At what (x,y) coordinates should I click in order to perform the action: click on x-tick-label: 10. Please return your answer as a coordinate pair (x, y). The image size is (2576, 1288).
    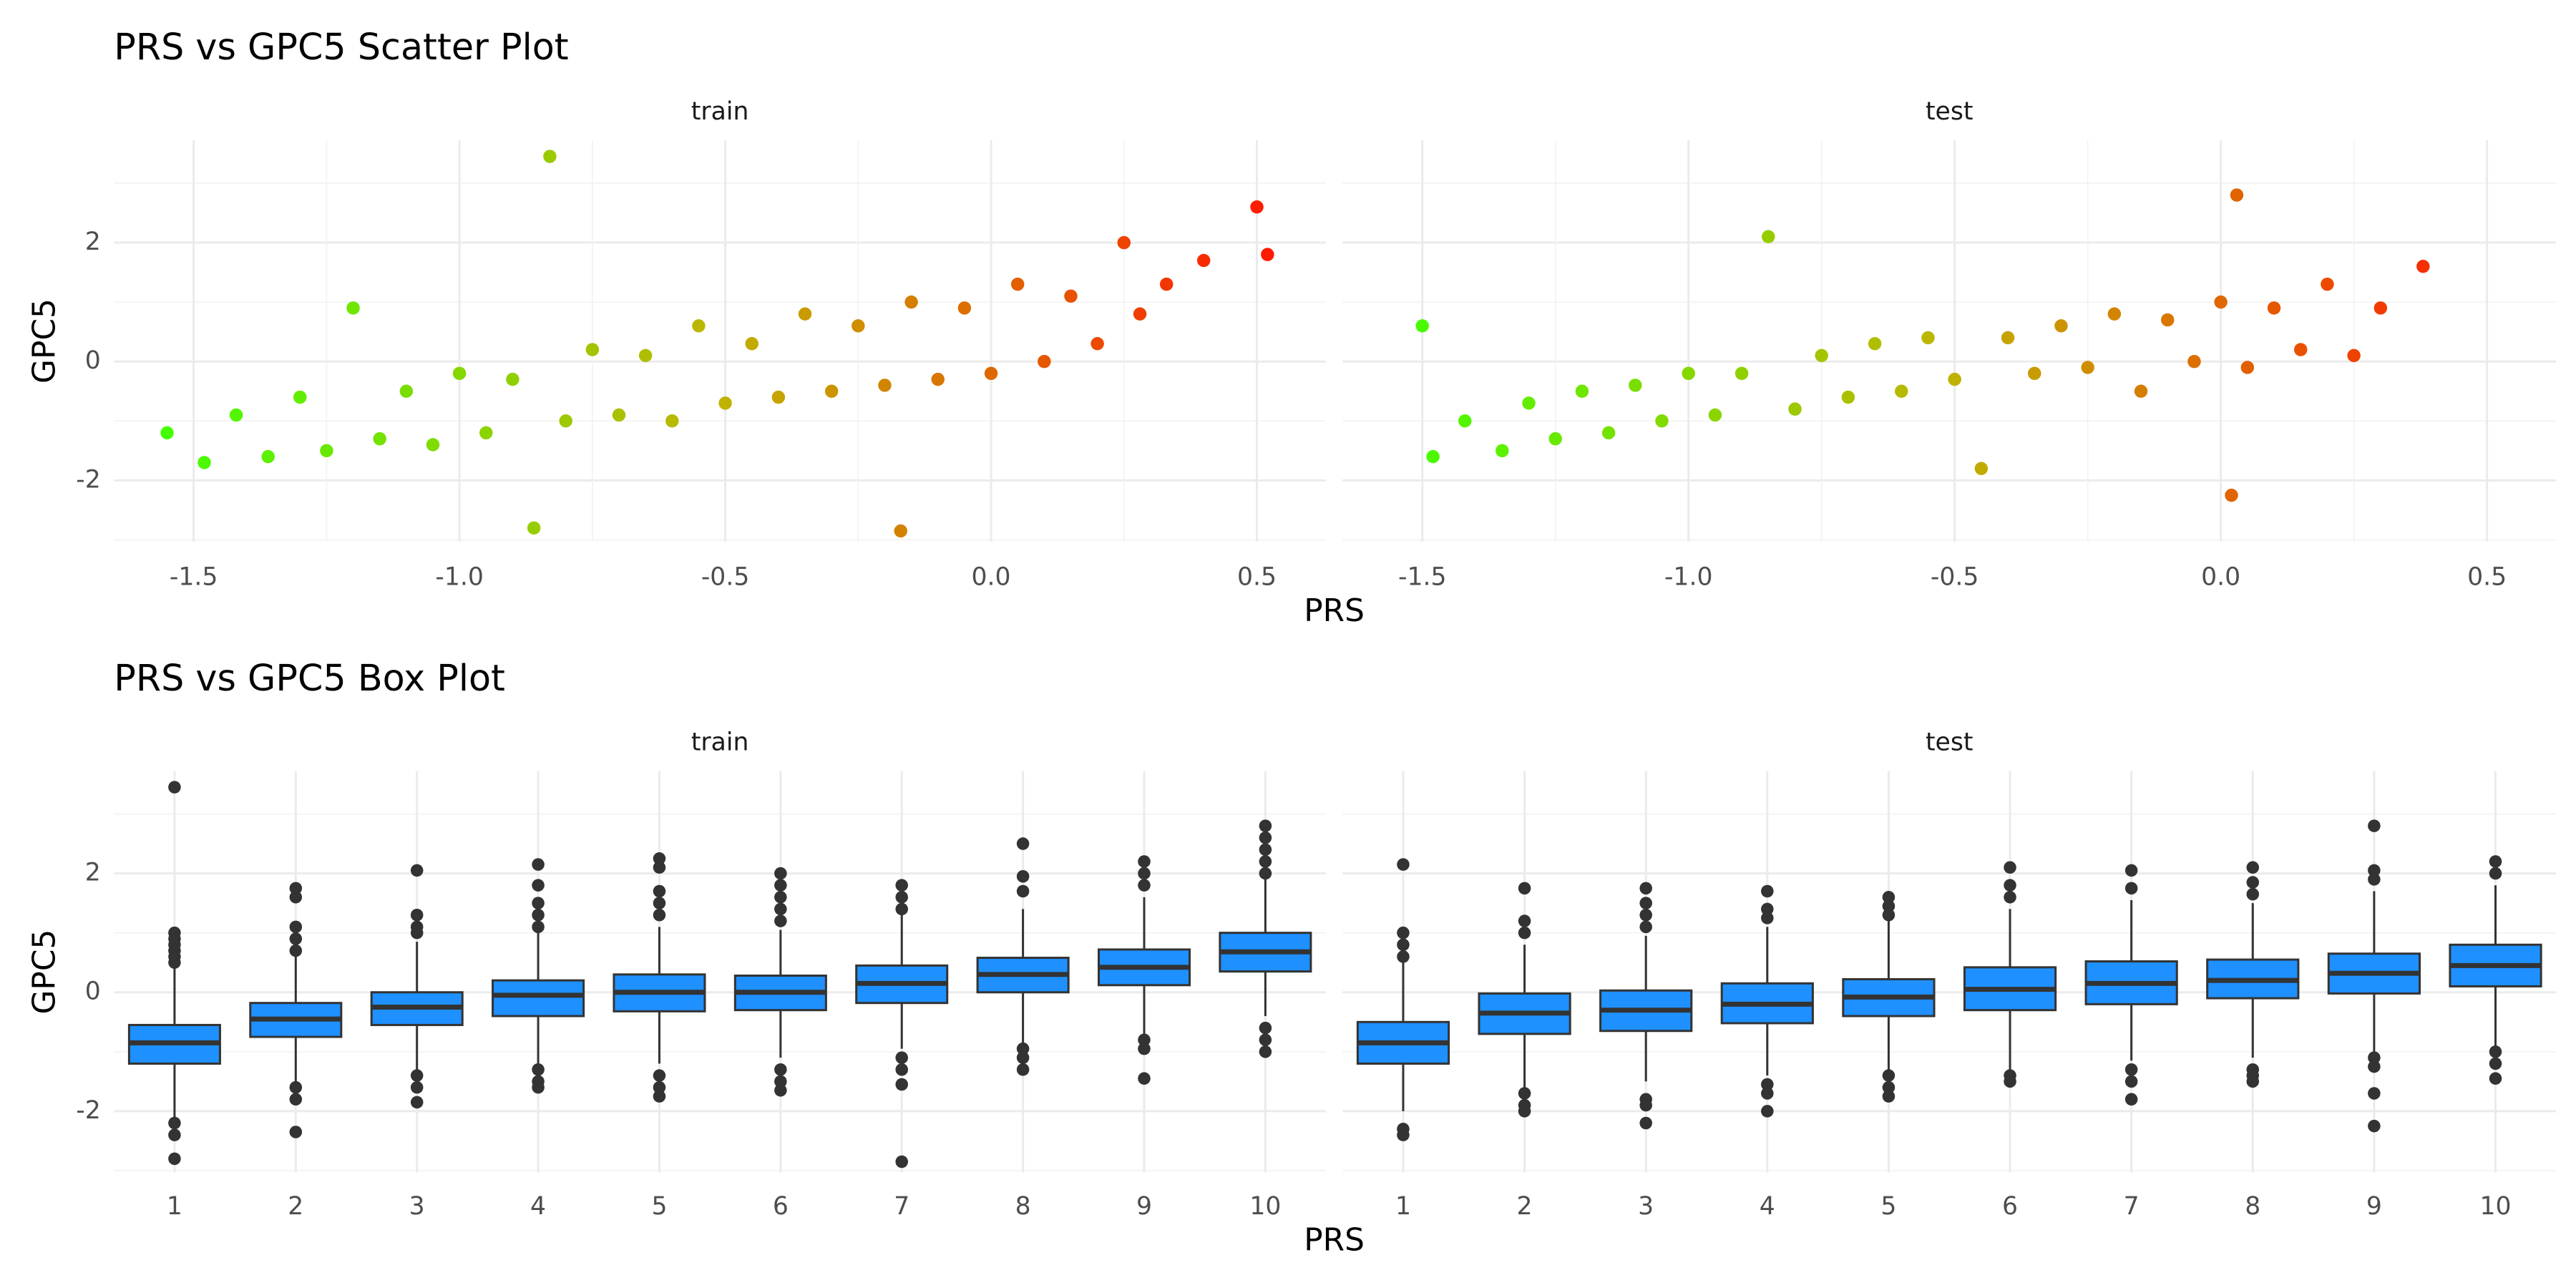
    Looking at the image, I should click on (2495, 1206).